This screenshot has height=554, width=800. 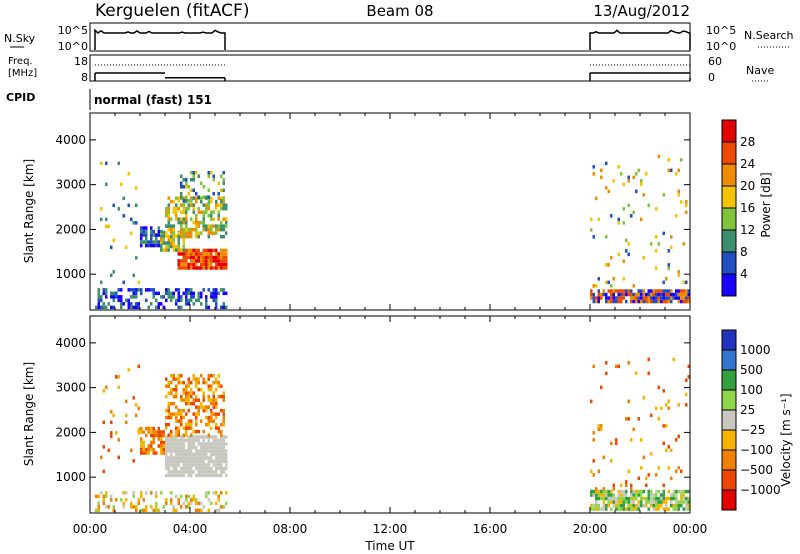 What do you see at coordinates (751, 390) in the screenshot?
I see `colorbar-tick-label: 100` at bounding box center [751, 390].